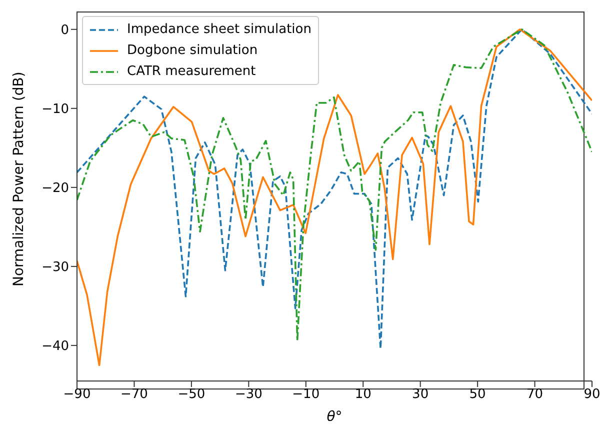  Describe the element at coordinates (192, 51) in the screenshot. I see `legend-label: Dogbone simulation` at that location.